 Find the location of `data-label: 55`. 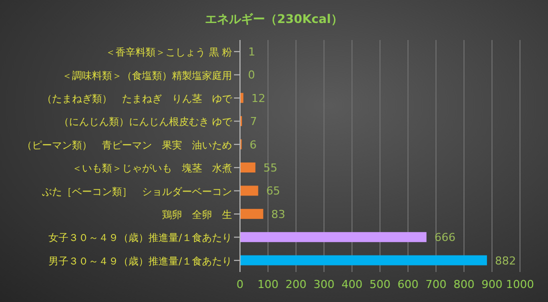

data-label: 55 is located at coordinates (270, 167).